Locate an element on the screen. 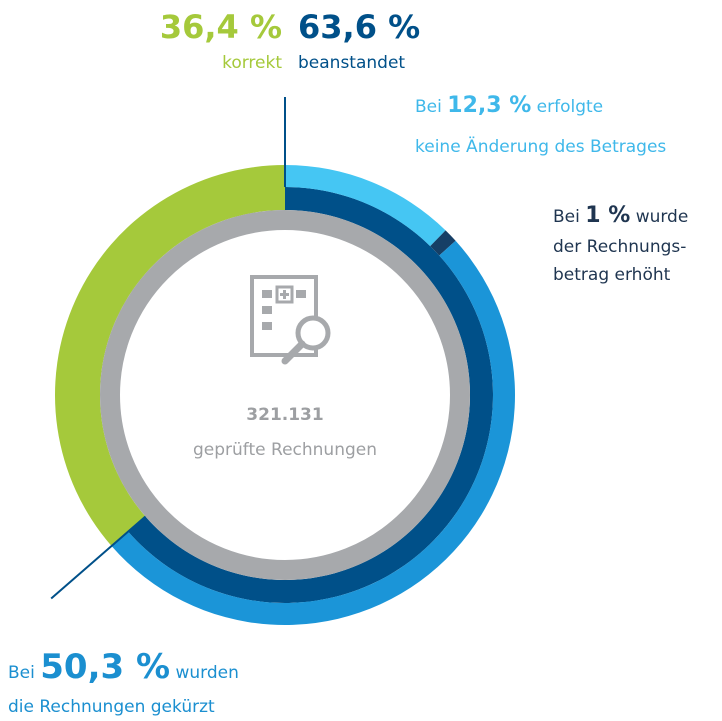 This screenshot has height=721, width=722. annotation-text: betrag erhöht is located at coordinates (612, 275).